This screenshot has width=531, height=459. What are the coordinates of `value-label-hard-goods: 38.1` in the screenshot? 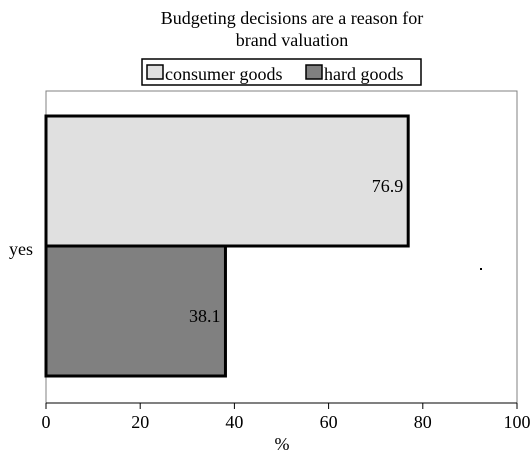 It's located at (205, 316).